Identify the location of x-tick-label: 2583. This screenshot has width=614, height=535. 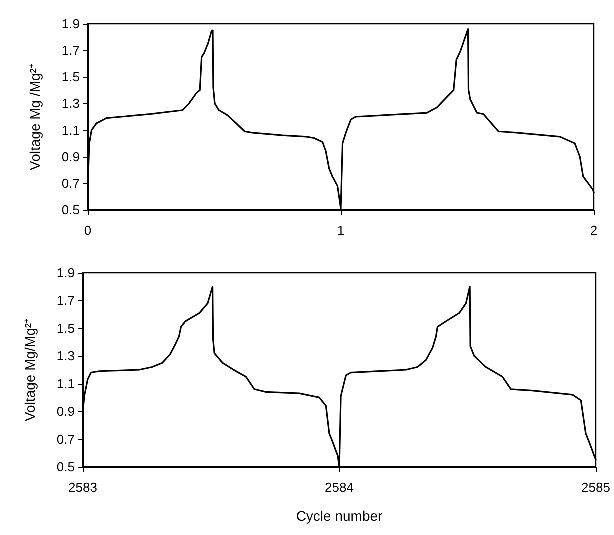
(83, 487).